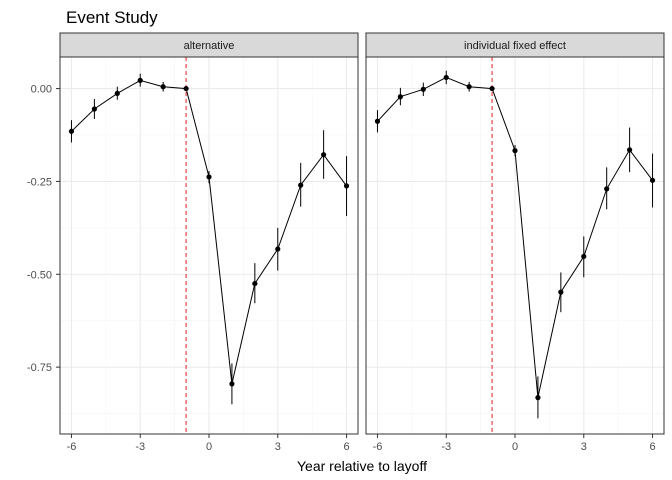 The width and height of the screenshot is (672, 480). What do you see at coordinates (362, 466) in the screenshot?
I see `x-axis-title: Year relative to layoff` at bounding box center [362, 466].